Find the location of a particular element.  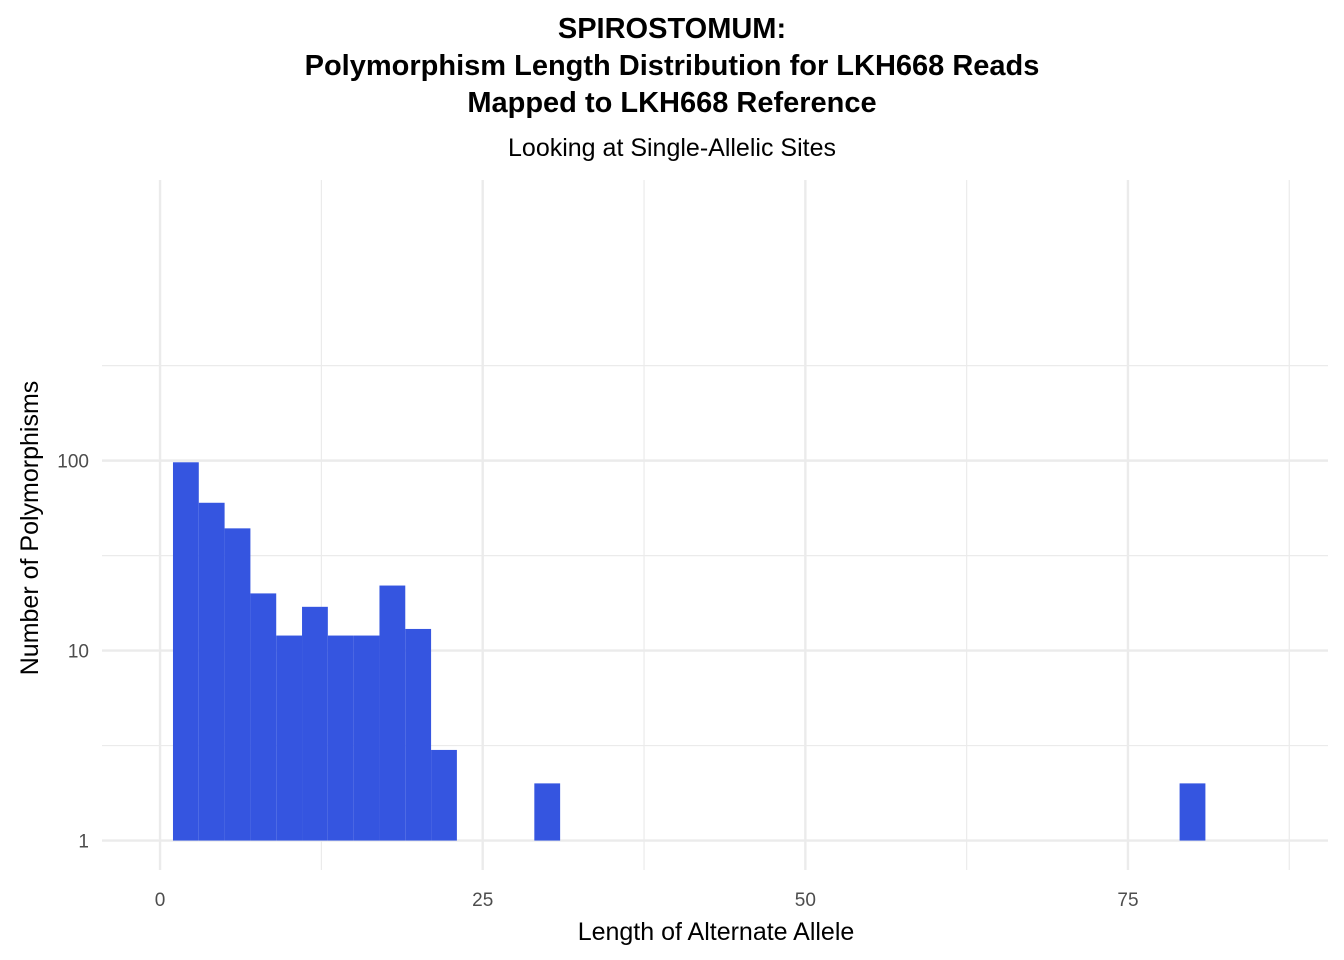

y-tick-label: 100 is located at coordinates (73, 462).